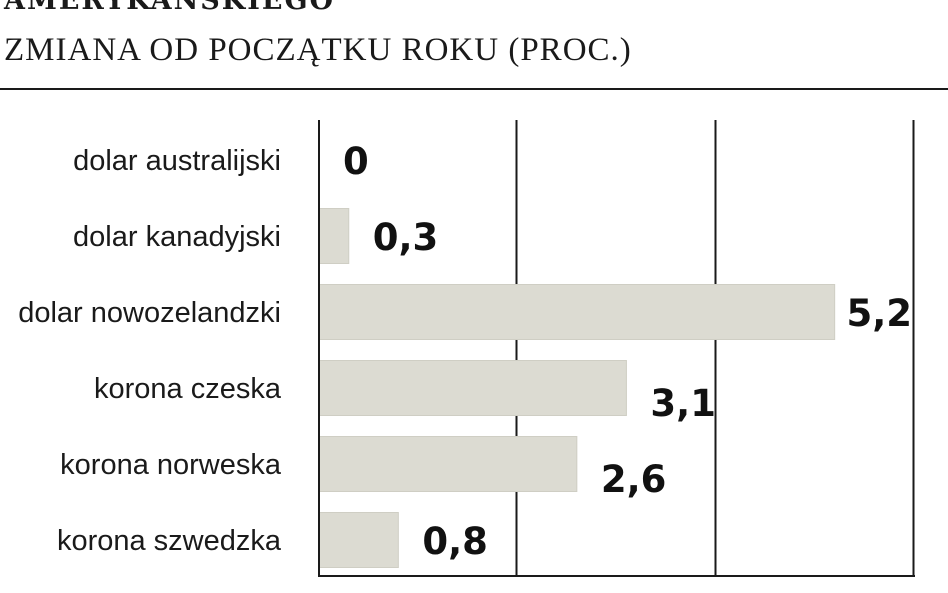  I want to click on chart-subtitle: ZMIANA OD POCZĄTKU ROKU (PROC.), so click(318, 50).